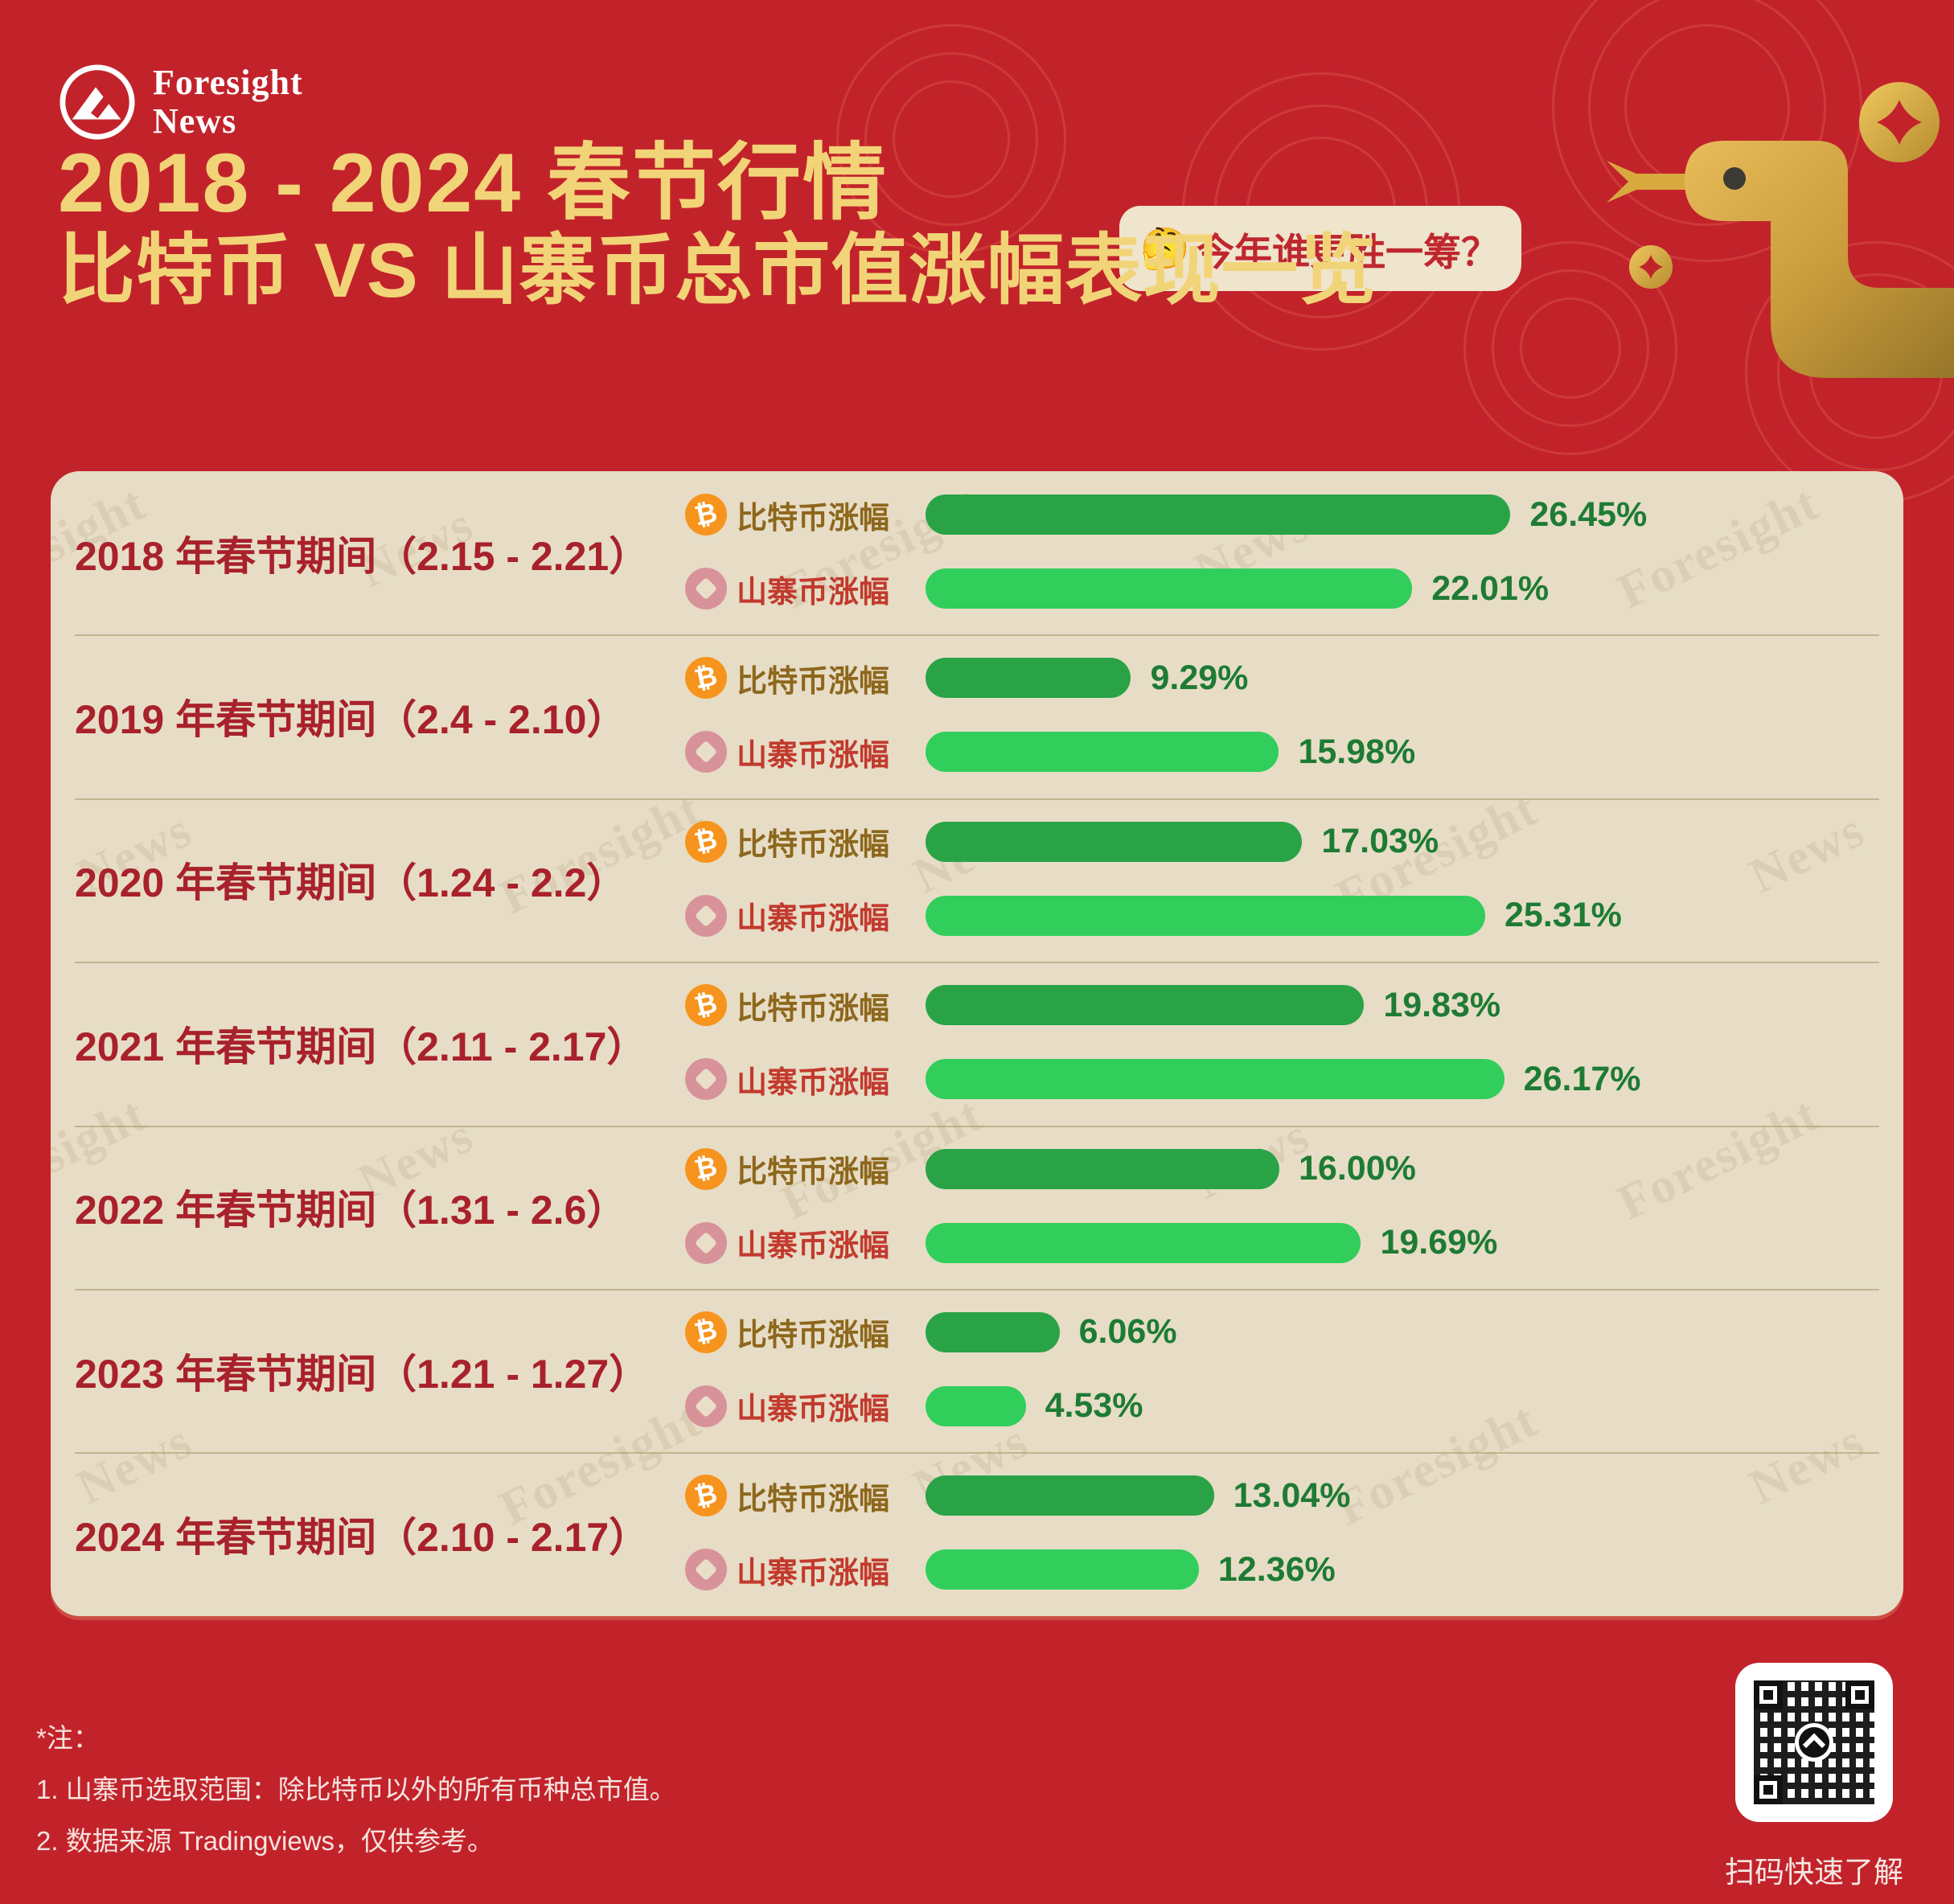 The image size is (1954, 1904). What do you see at coordinates (1276, 1569) in the screenshot?
I see `alt-value: 12.36%` at bounding box center [1276, 1569].